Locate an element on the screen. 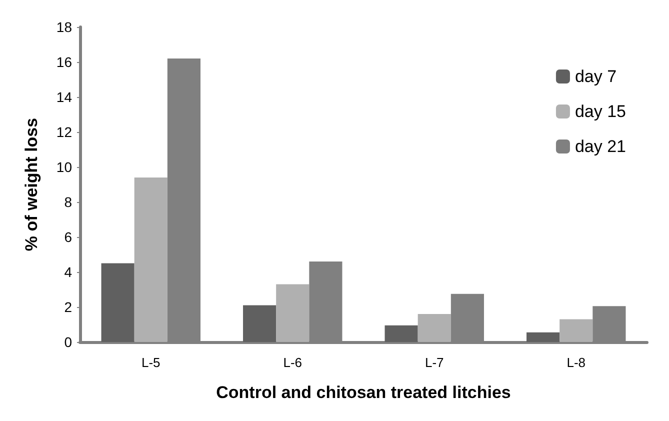 The width and height of the screenshot is (669, 421). y-tick-label: 14 is located at coordinates (64, 97).